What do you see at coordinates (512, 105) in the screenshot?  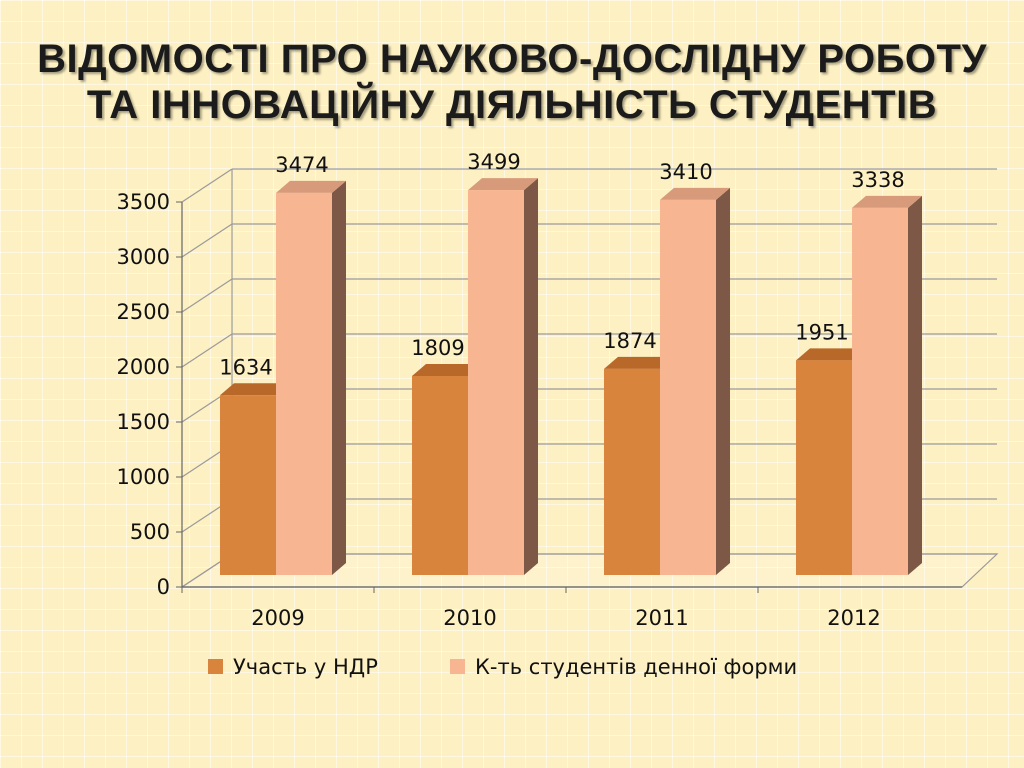 I see `title-line-2: ТА ІННОВАЦІЙНУ ДІЯЛЬНІСТЬ СТУДЕНТІВ` at bounding box center [512, 105].